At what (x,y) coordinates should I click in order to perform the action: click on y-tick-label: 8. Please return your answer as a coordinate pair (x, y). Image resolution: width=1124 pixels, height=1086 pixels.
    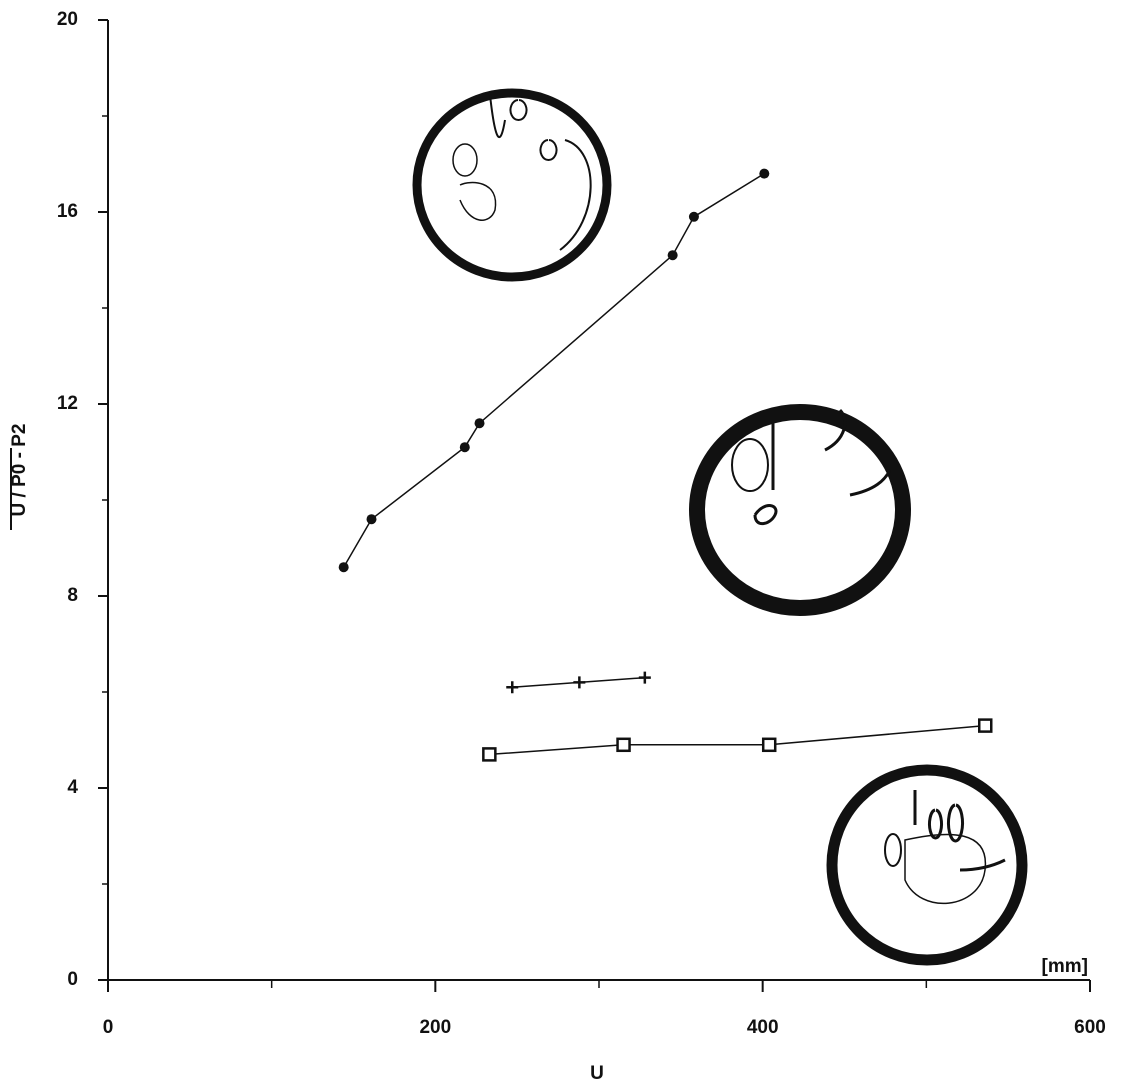
    Looking at the image, I should click on (72, 595).